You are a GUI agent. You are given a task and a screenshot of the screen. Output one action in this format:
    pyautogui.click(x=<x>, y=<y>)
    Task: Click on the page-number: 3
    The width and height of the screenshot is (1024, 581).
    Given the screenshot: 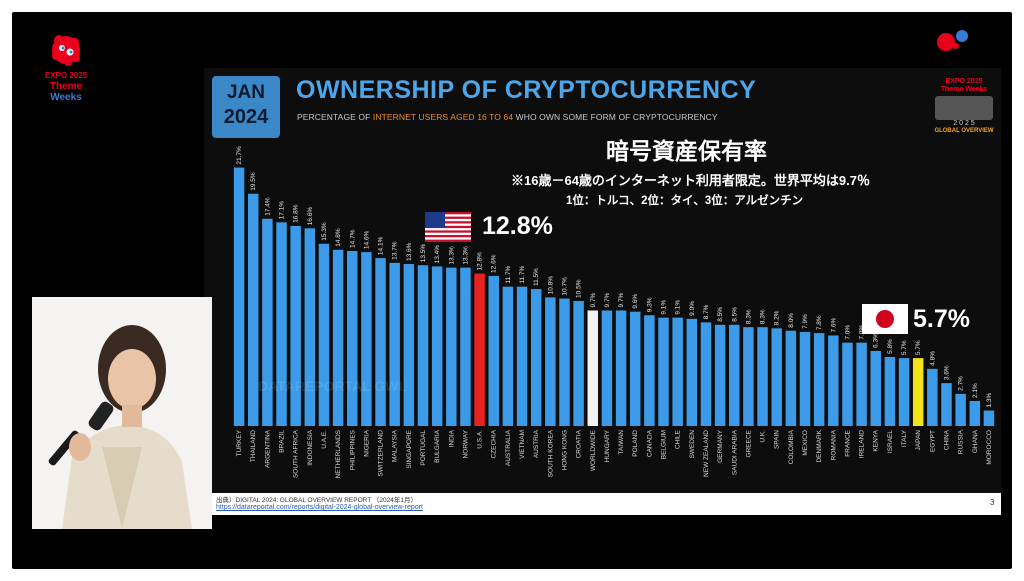 What is the action you would take?
    pyautogui.click(x=992, y=502)
    